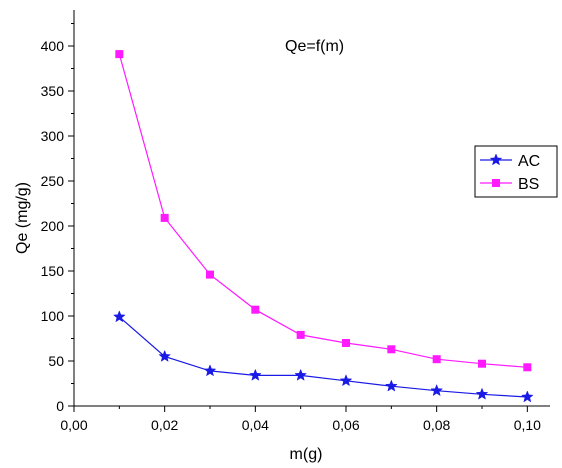  What do you see at coordinates (53, 46) in the screenshot?
I see `y-tick-label: 400` at bounding box center [53, 46].